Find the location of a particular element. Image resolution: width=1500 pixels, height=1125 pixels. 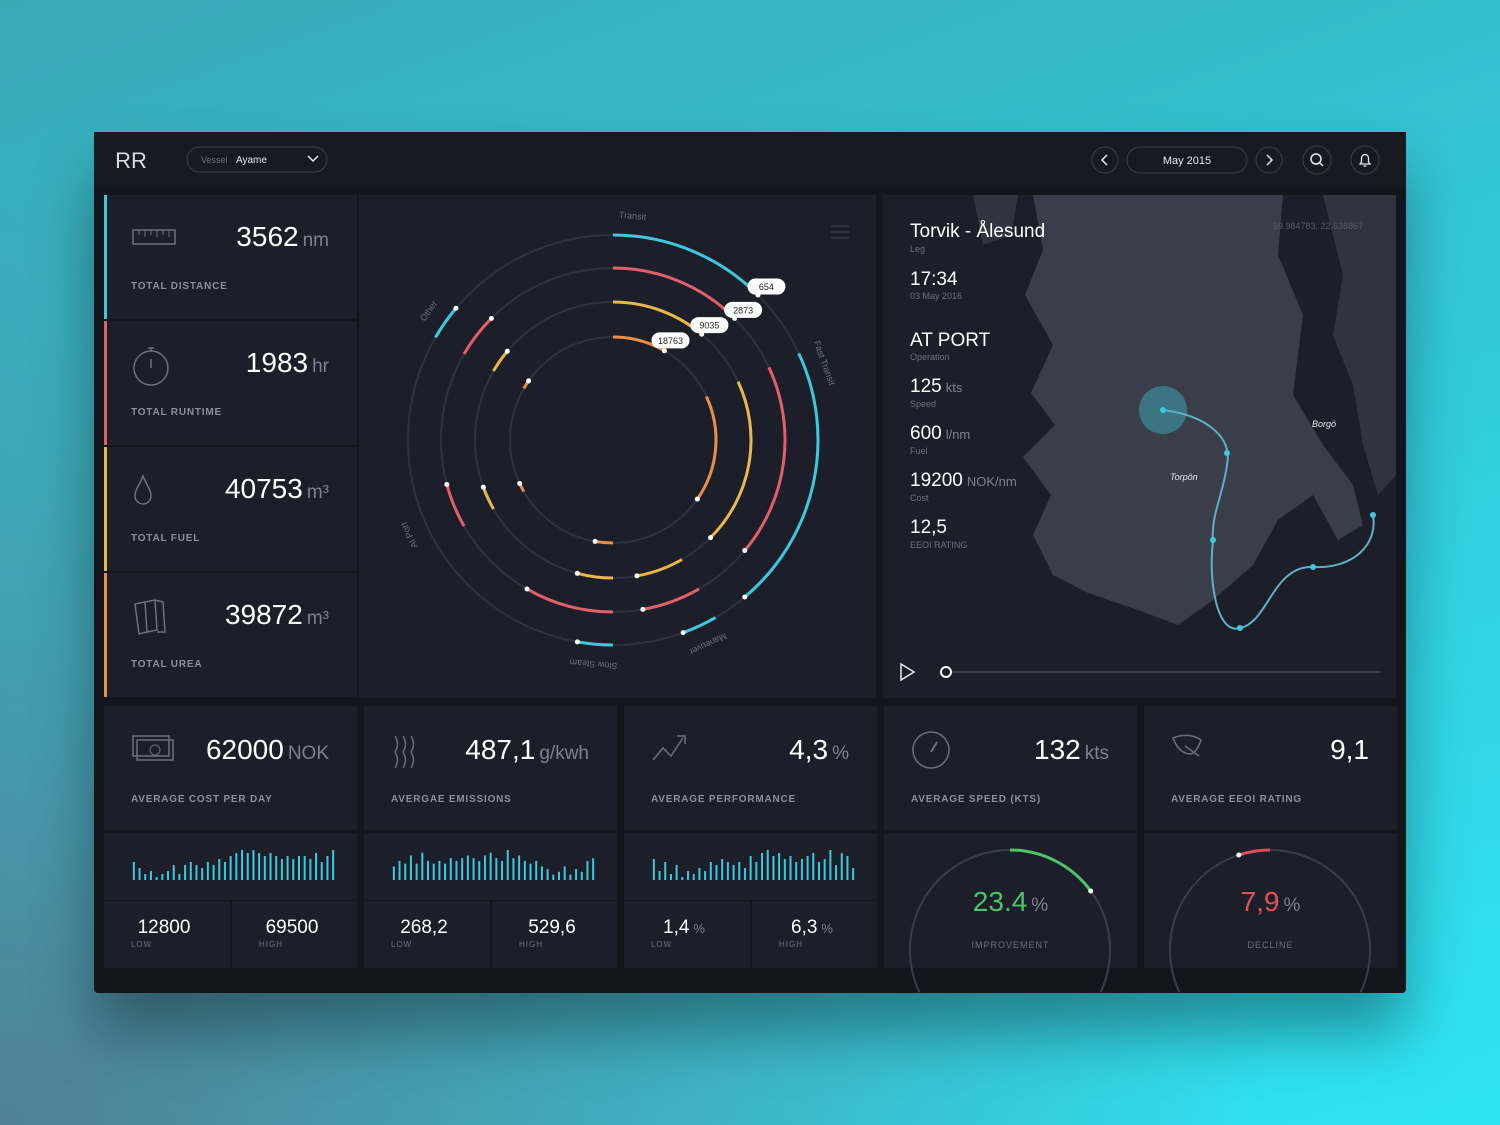

play-button is located at coordinates (908, 672).